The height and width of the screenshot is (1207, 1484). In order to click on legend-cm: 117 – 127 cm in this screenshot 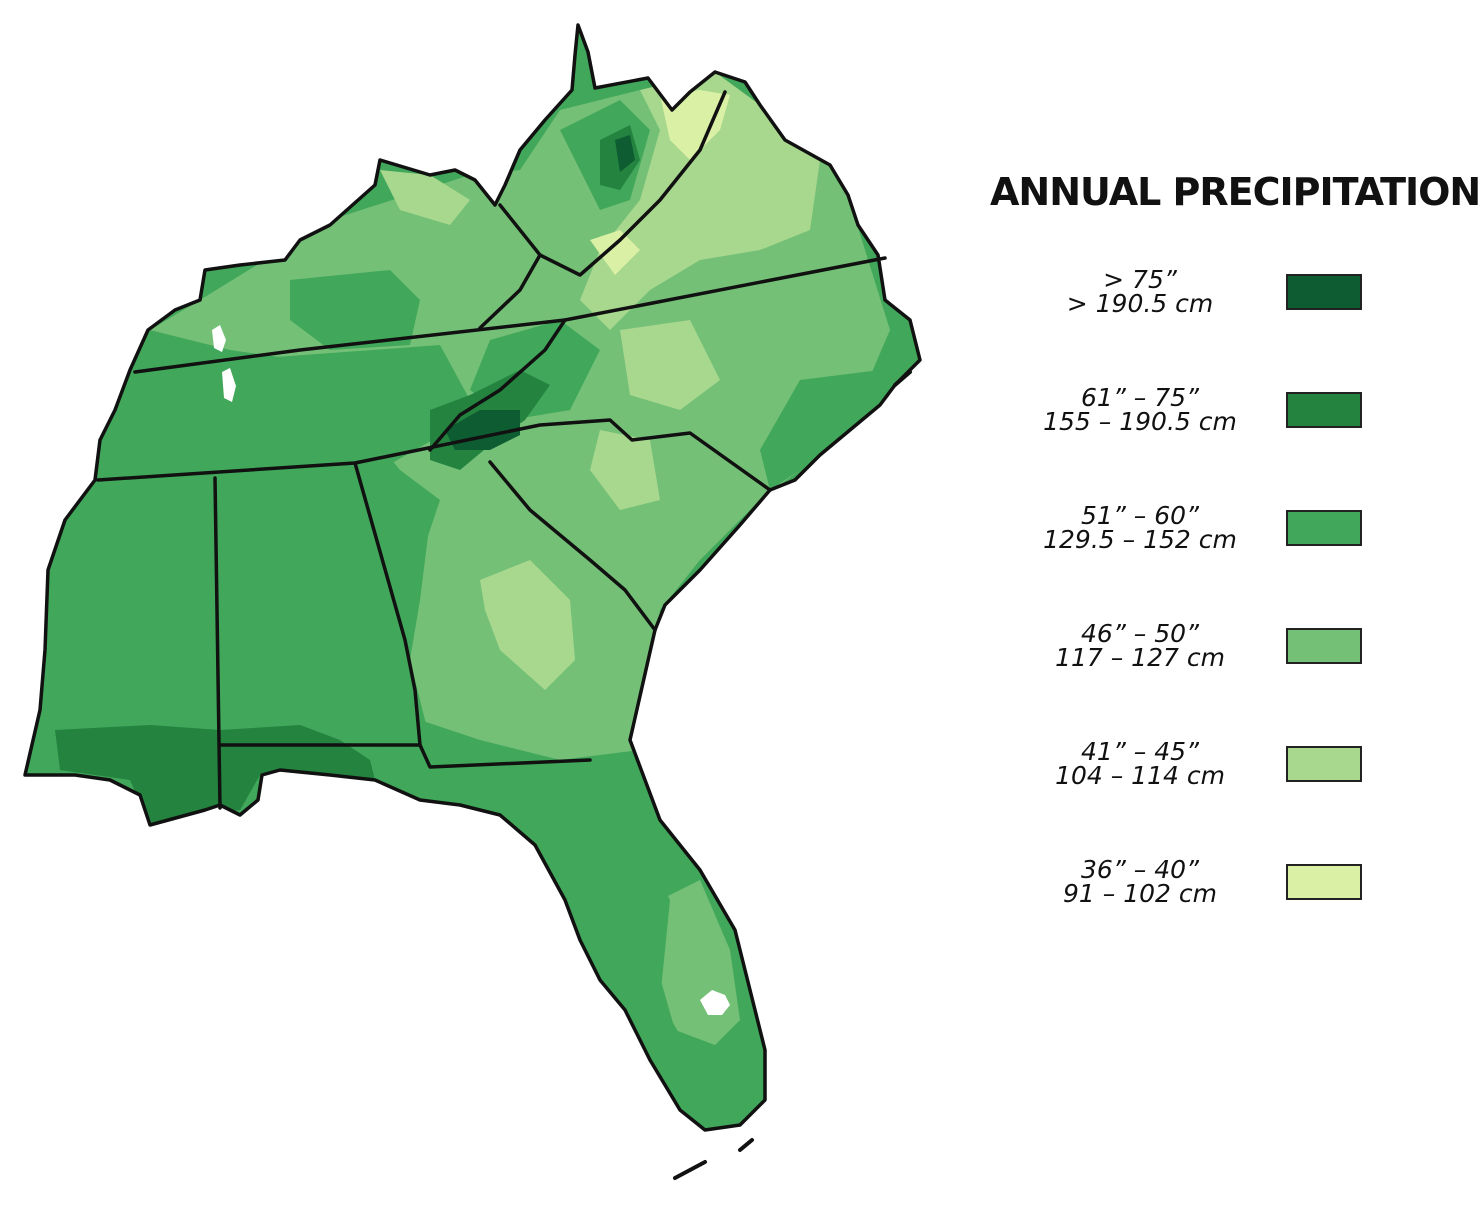, I will do `click(1140, 657)`.